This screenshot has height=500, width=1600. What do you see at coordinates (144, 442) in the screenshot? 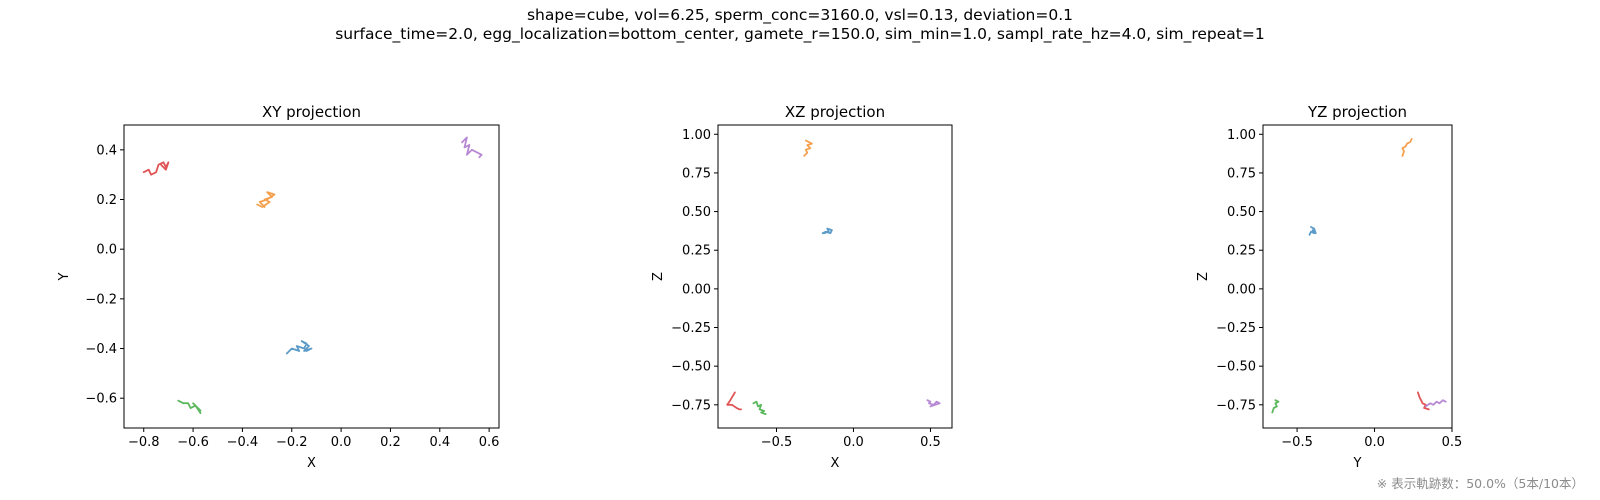
I see `xy-x-tick-label: −0.8` at bounding box center [144, 442].